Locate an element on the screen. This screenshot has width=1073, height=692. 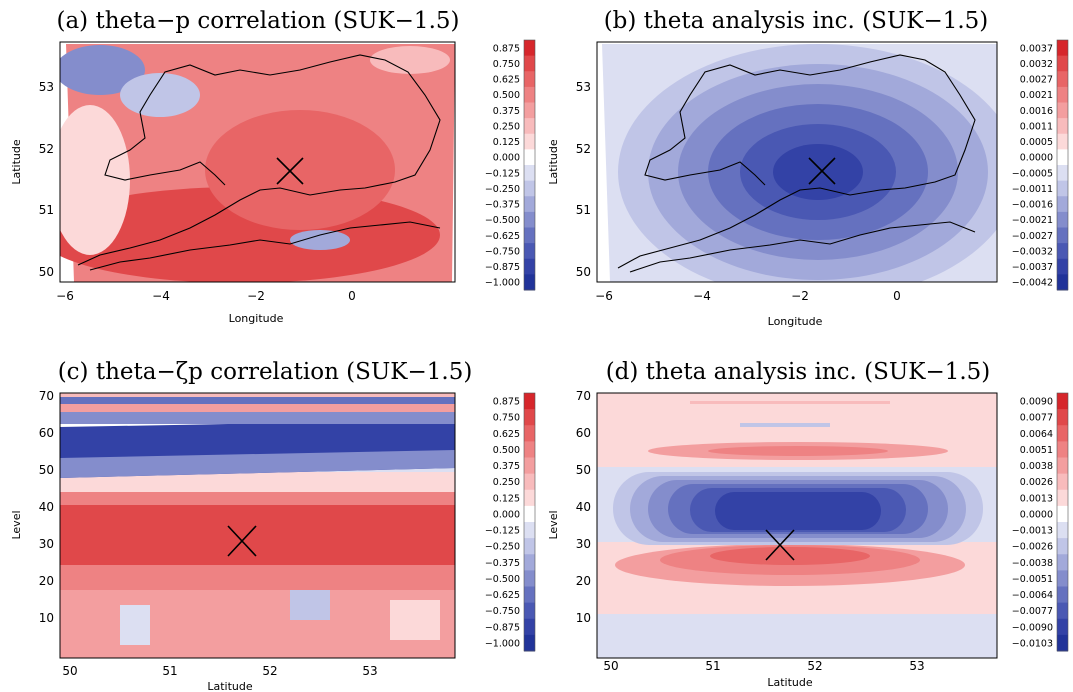
panel-a-field-ne is located at coordinates (410, 60).